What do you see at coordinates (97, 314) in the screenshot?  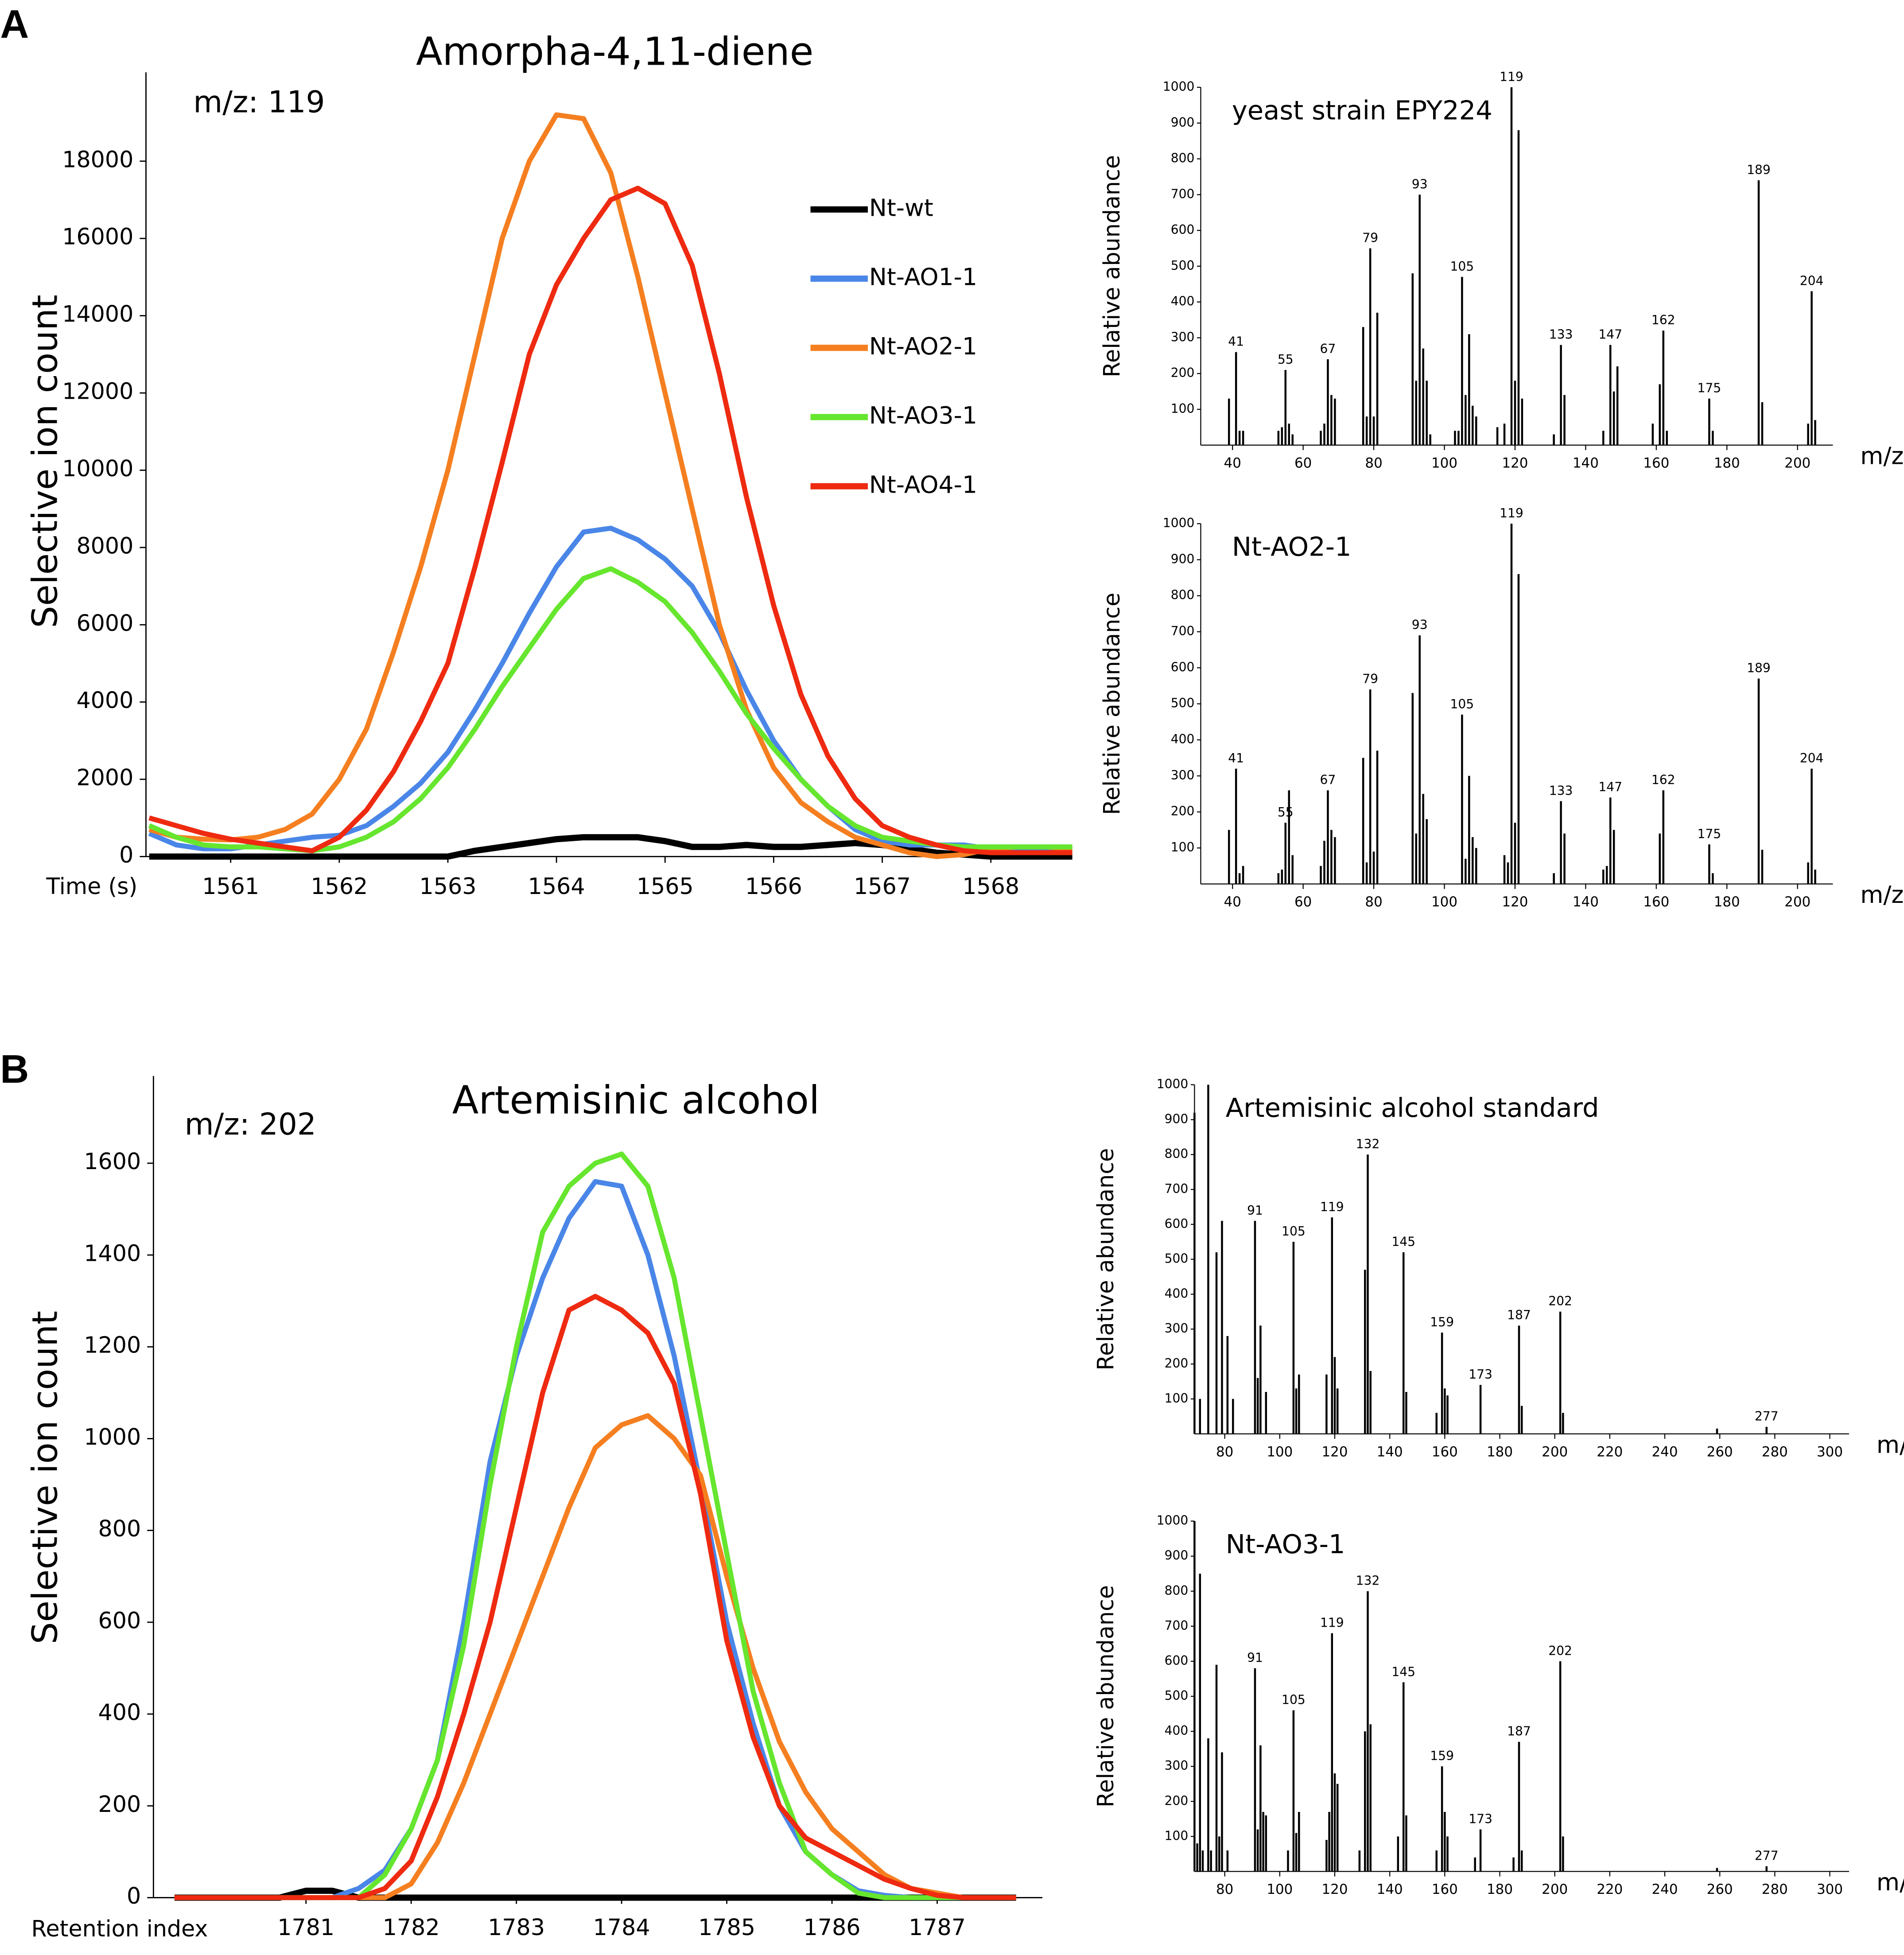 I see `y-tick-label: 14000` at bounding box center [97, 314].